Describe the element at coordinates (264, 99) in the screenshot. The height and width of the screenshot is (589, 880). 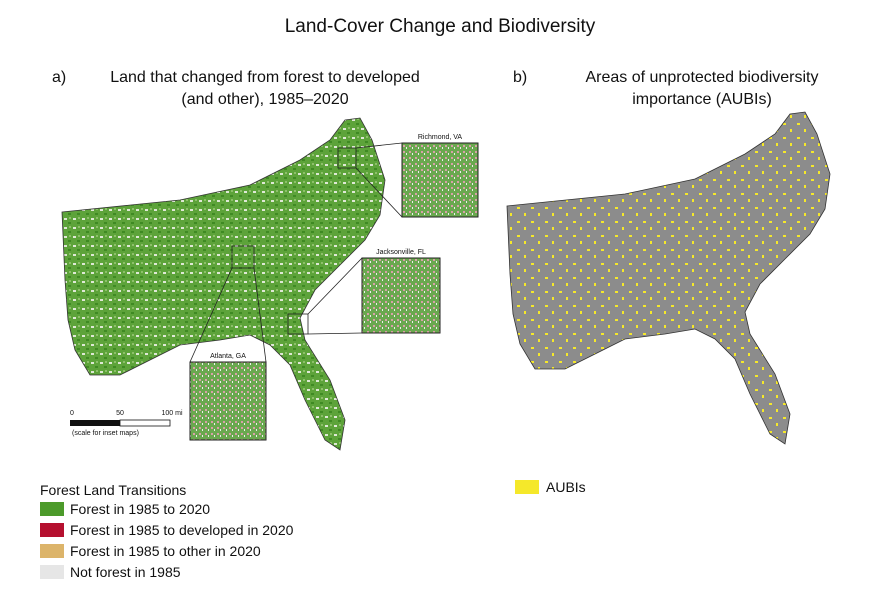
I see `panel-title: (and other), 1985–2020` at that location.